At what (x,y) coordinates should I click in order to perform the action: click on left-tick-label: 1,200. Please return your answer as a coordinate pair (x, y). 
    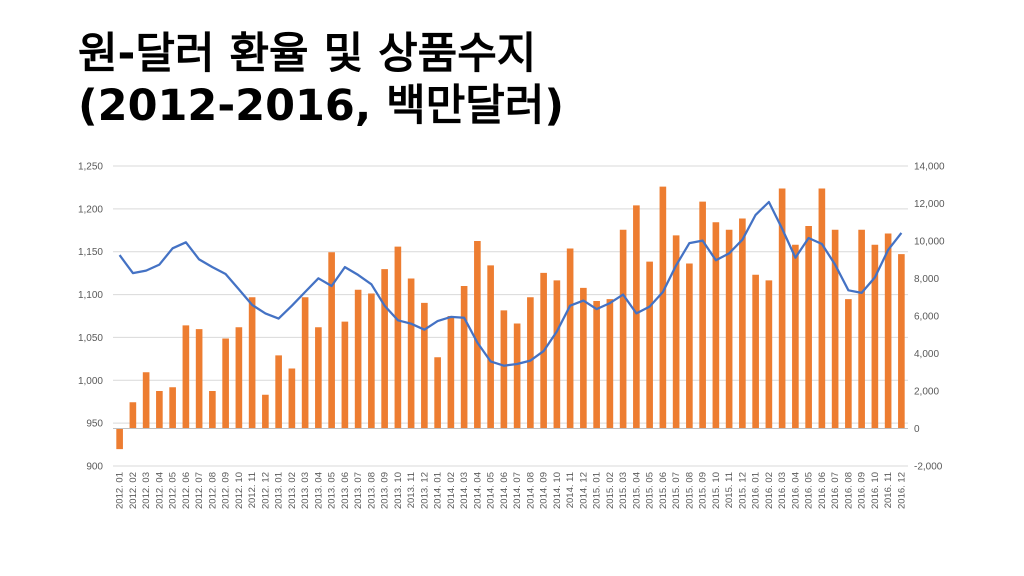
    Looking at the image, I should click on (90, 209).